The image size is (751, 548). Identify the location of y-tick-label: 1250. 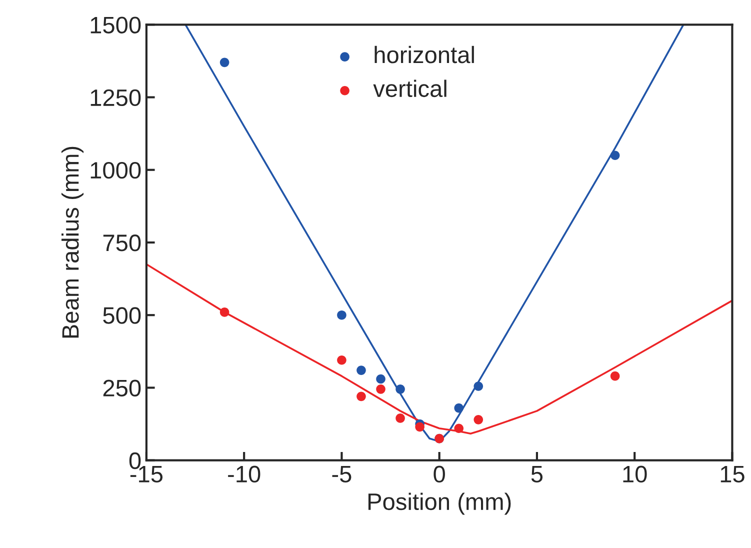
(115, 97).